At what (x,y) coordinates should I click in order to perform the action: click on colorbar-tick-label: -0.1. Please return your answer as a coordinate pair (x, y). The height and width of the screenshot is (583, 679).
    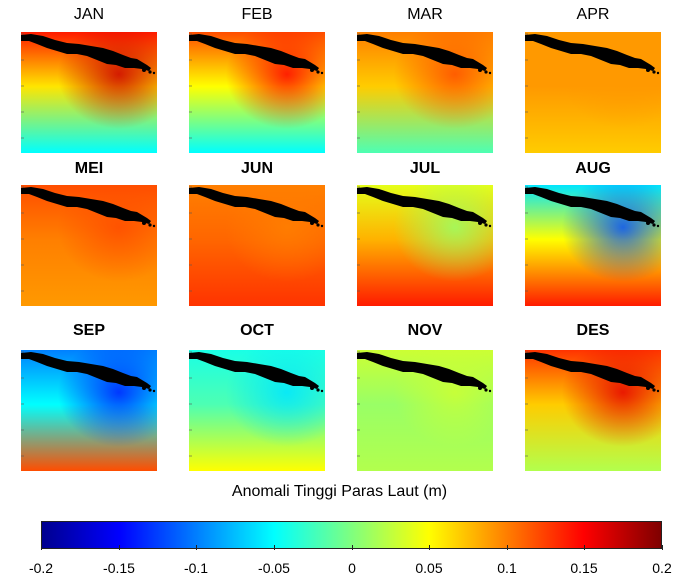
    Looking at the image, I should click on (196, 568).